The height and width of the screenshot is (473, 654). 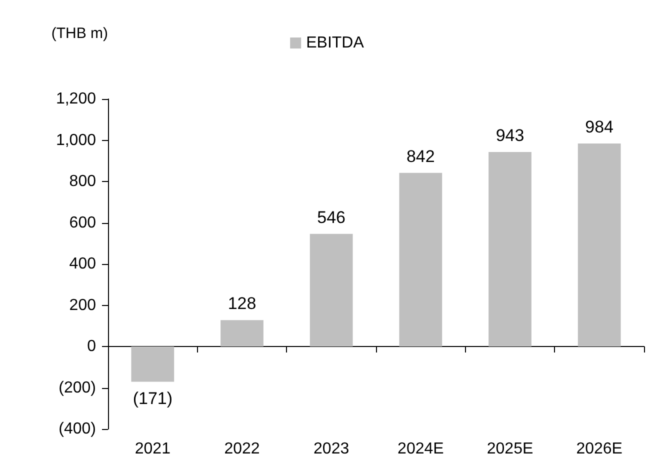 What do you see at coordinates (76, 99) in the screenshot?
I see `y-tick-label: 1,200` at bounding box center [76, 99].